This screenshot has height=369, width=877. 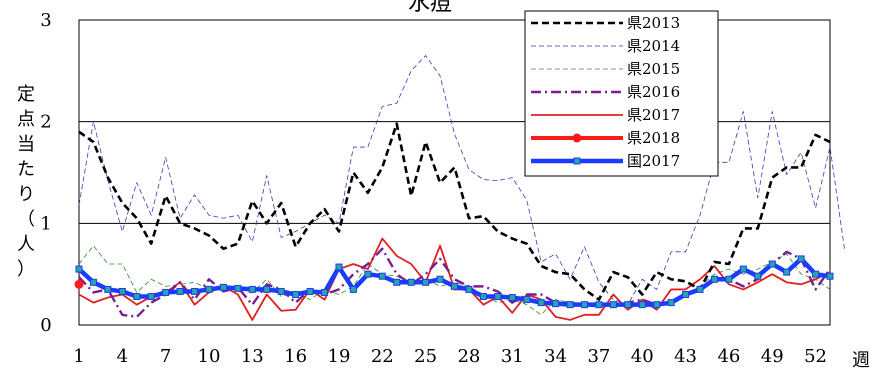 I want to click on y-axis-label-char: り, so click(x=26, y=194).